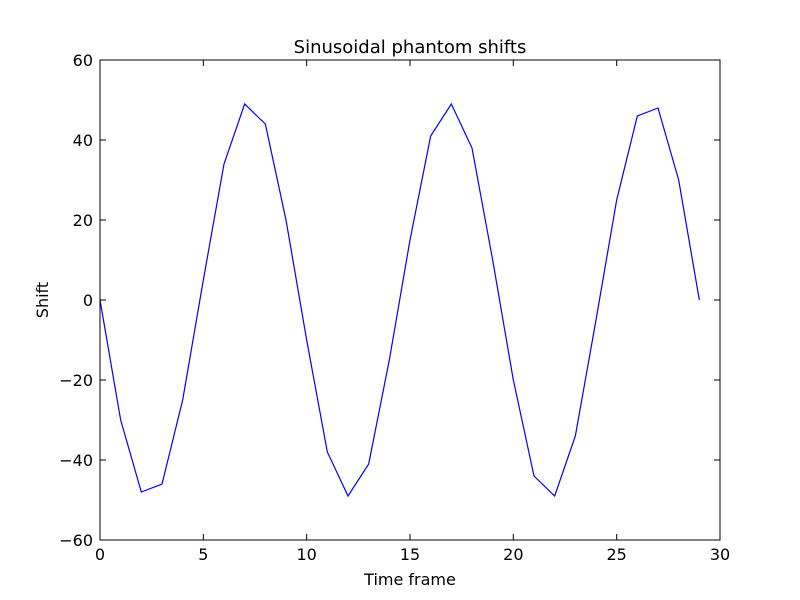 This screenshot has height=600, width=800. Describe the element at coordinates (83, 220) in the screenshot. I see `y-tick-label: 20` at that location.